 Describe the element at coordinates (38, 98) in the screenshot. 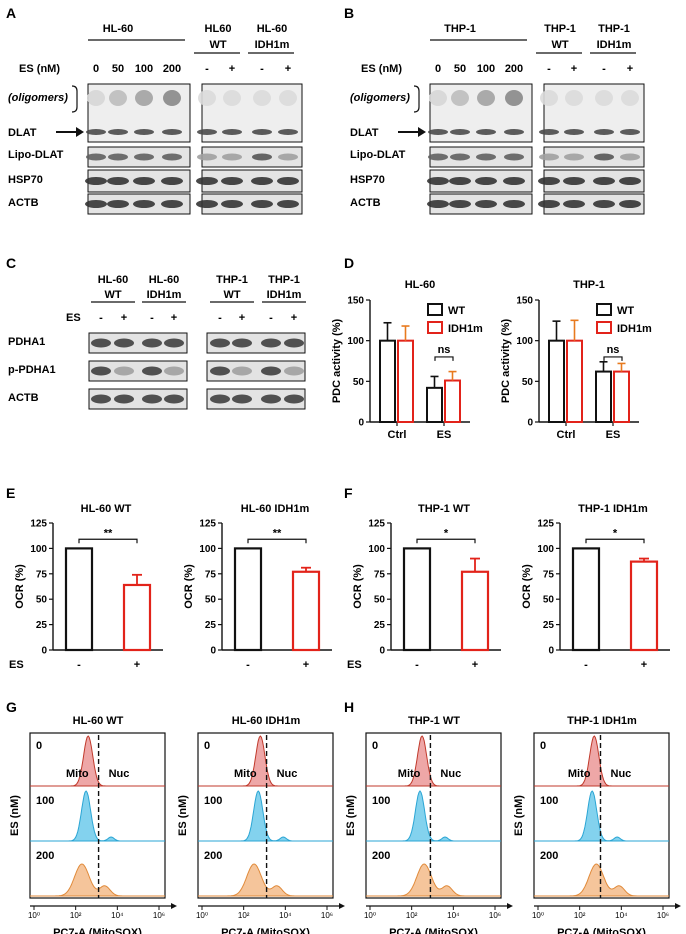

I see `row-label: (oligomers)` at that location.